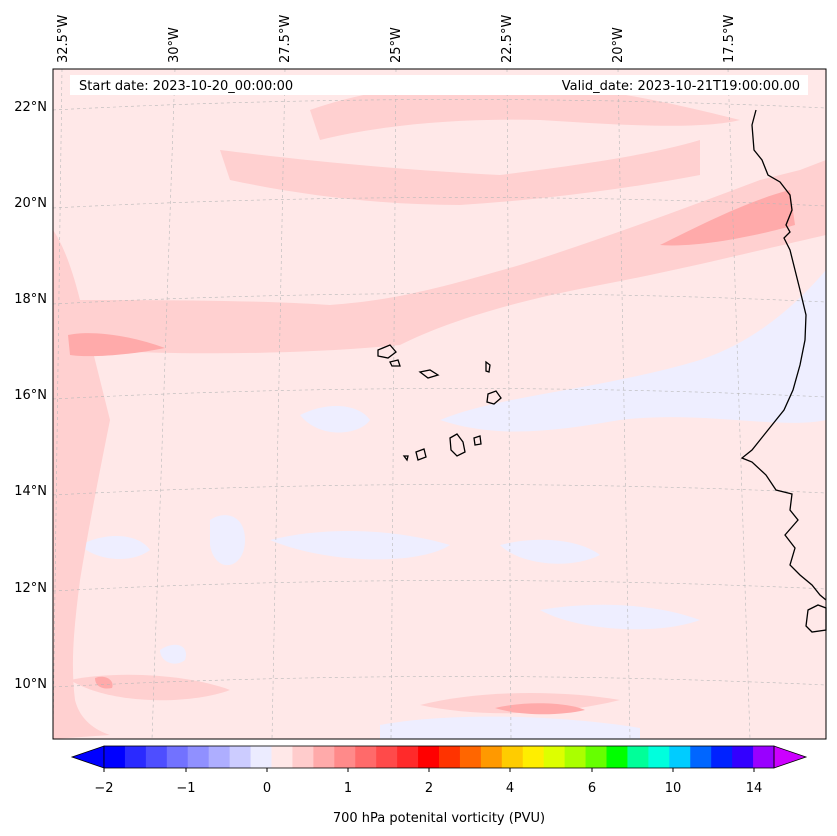 The height and width of the screenshot is (836, 837). I want to click on colorbar-ticks, so click(429, 770).